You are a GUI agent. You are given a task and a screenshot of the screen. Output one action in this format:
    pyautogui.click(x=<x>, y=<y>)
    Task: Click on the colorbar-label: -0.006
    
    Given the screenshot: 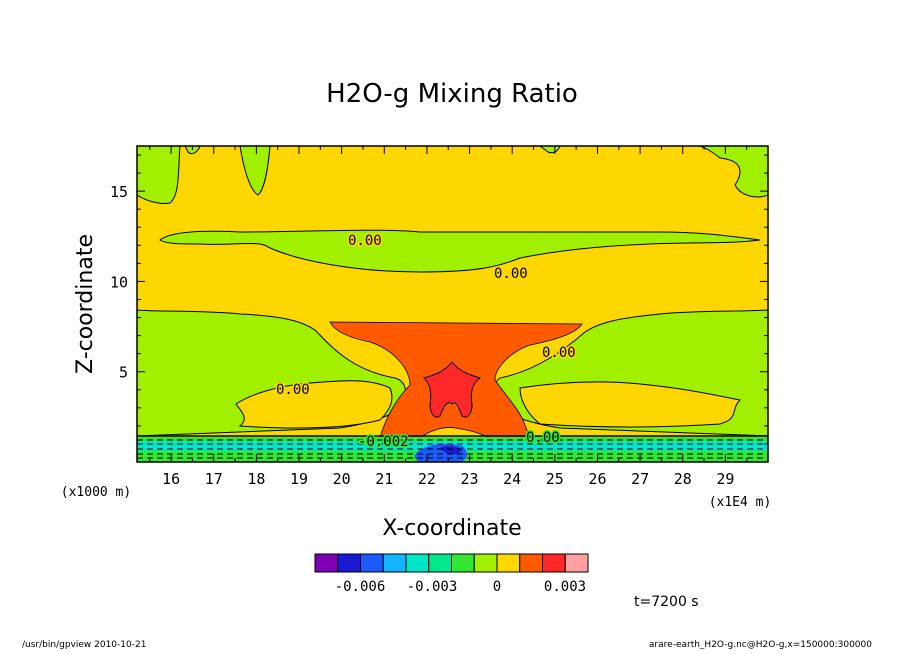 What is the action you would take?
    pyautogui.click(x=360, y=587)
    